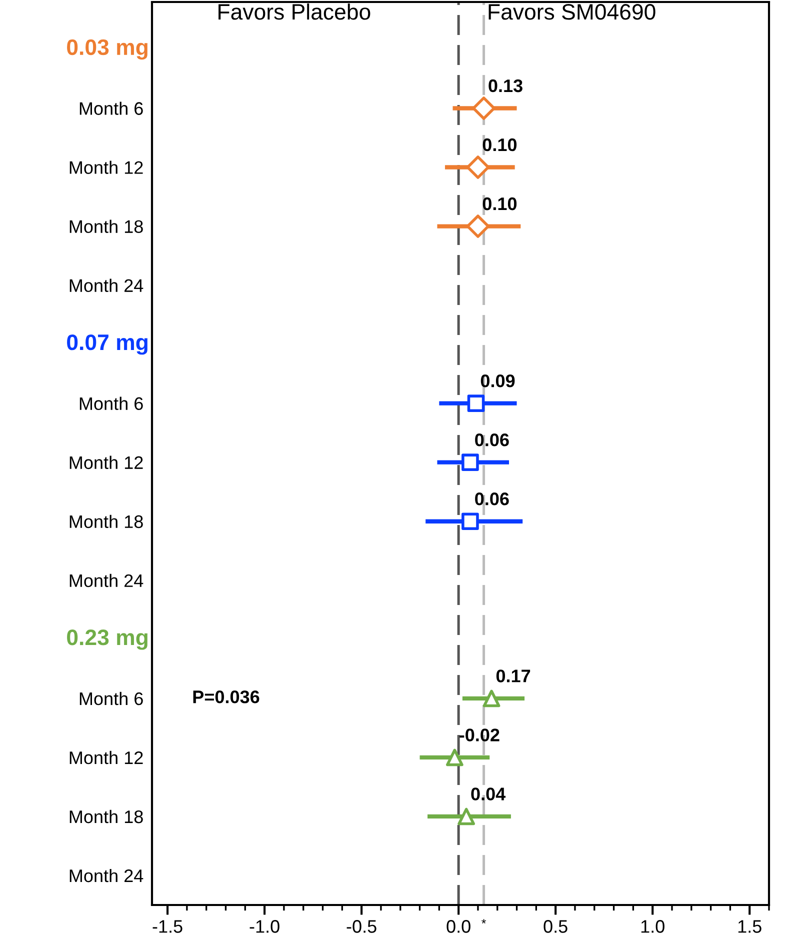 The width and height of the screenshot is (797, 945). Describe the element at coordinates (750, 926) in the screenshot. I see `x-tick-label: 1.5` at that location.